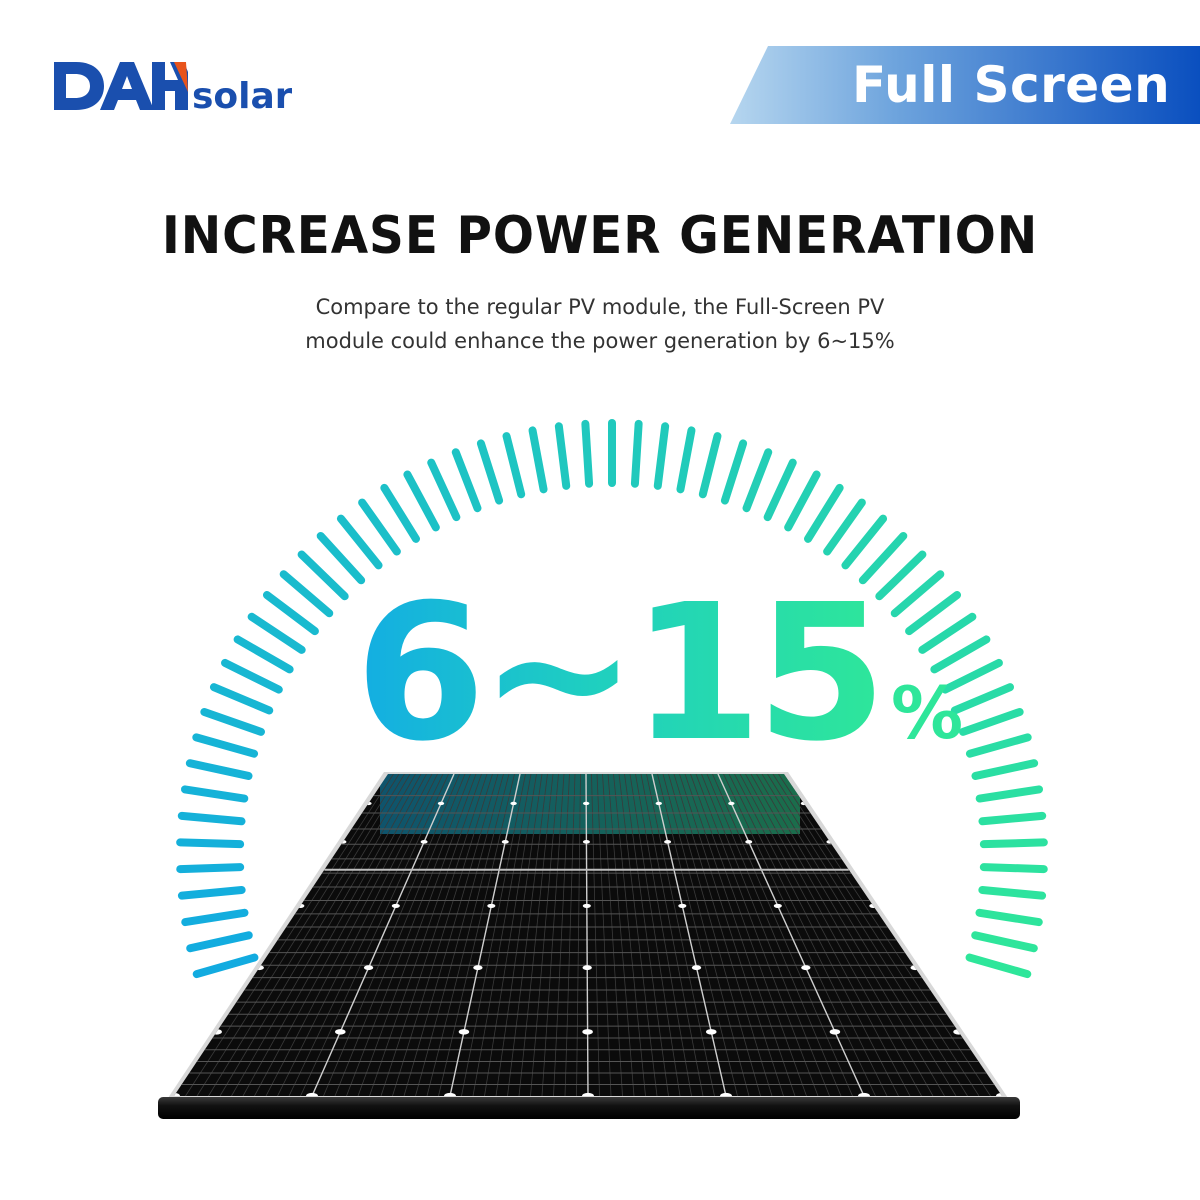  Describe the element at coordinates (621, 673) in the screenshot. I see `gain-range: 6~15` at that location.